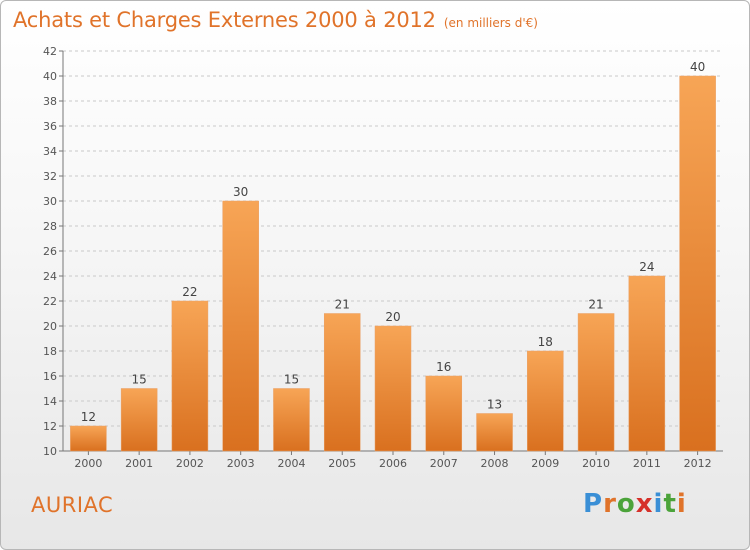 This screenshot has width=750, height=550. What do you see at coordinates (342, 382) in the screenshot?
I see `bar-2005` at bounding box center [342, 382].